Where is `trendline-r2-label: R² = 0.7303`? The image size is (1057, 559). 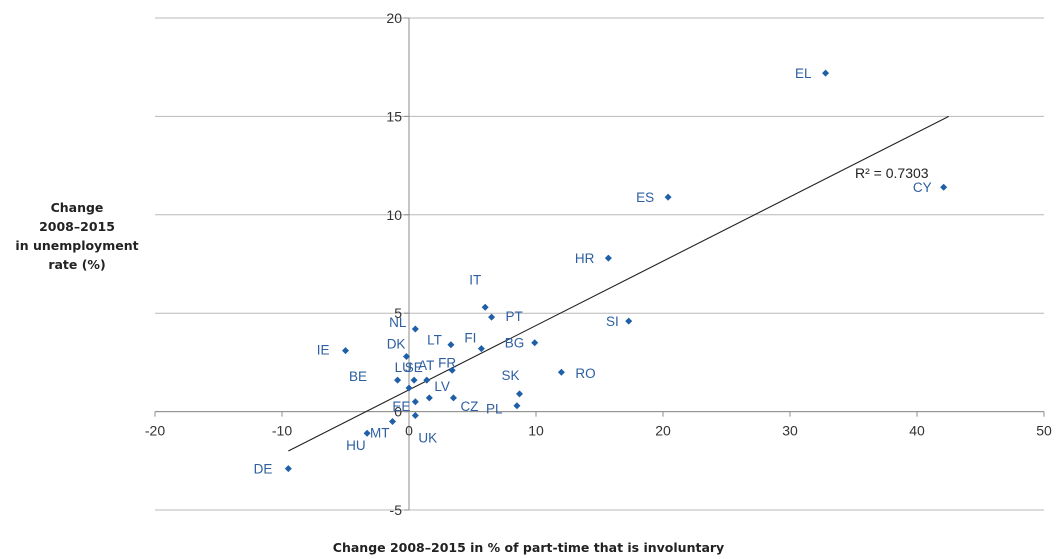 trendline-r2-label: R² = 0.7303 is located at coordinates (892, 173).